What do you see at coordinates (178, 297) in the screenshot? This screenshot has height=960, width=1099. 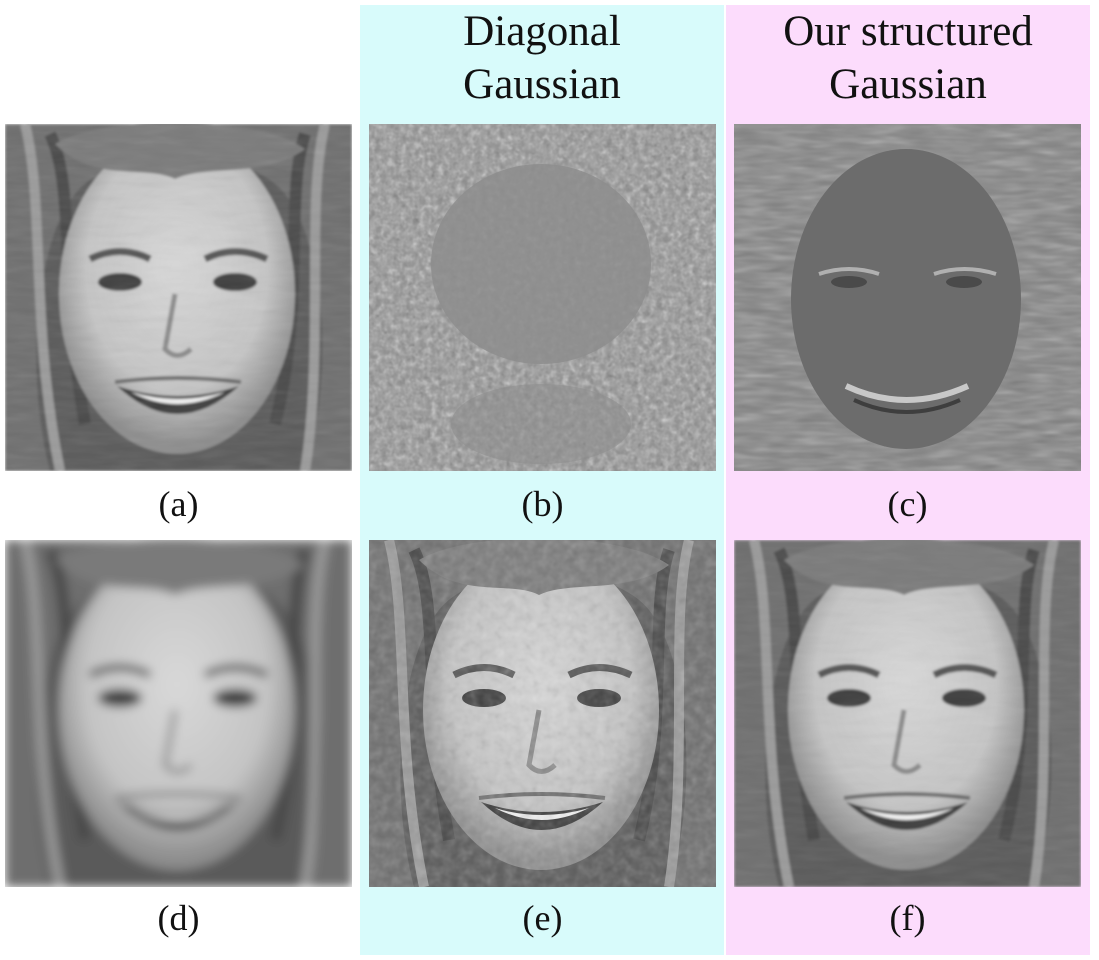 I see `panel-a-original-face` at bounding box center [178, 297].